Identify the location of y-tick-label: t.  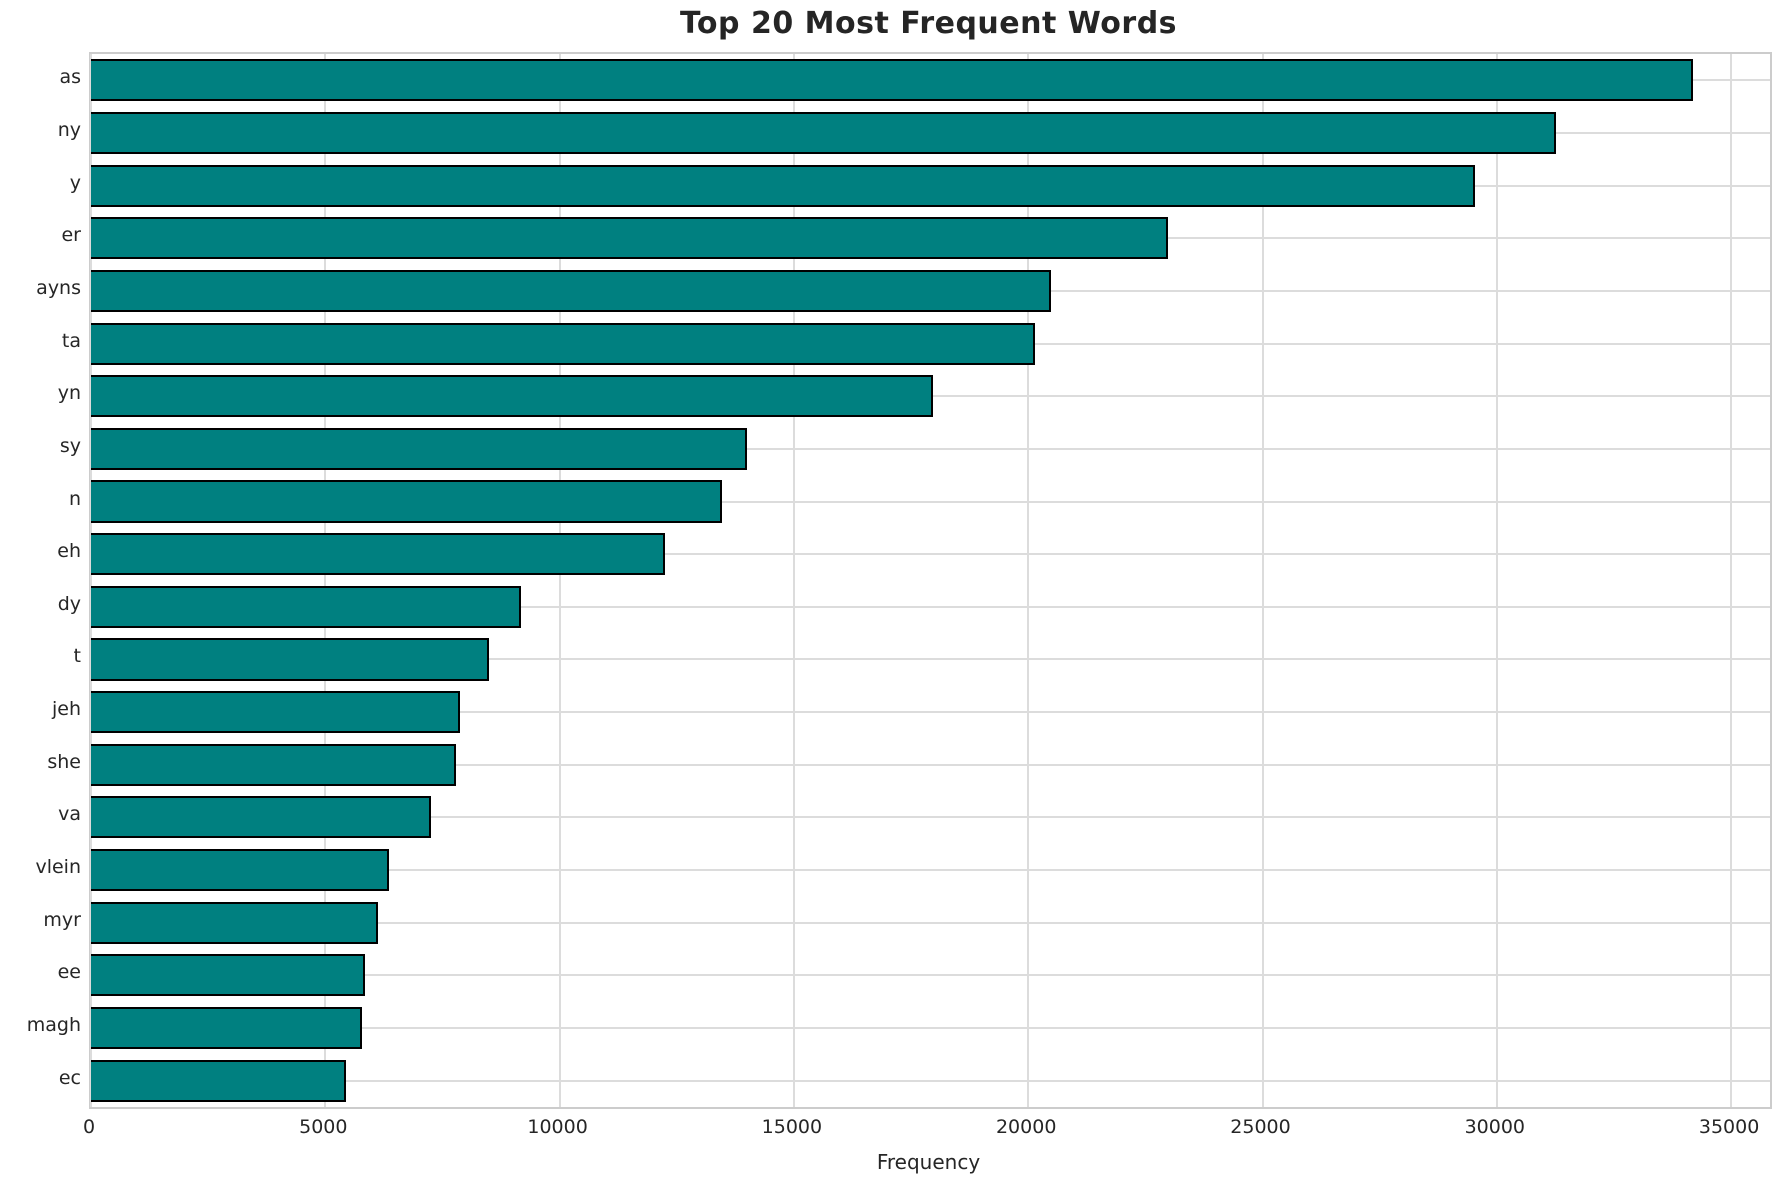
(77, 656).